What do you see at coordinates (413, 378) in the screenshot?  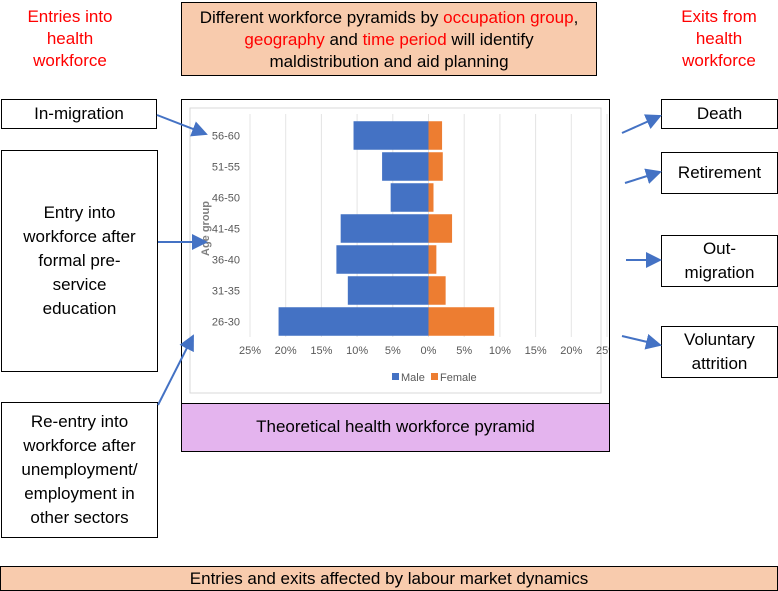 I see `legend-label-male: Male` at bounding box center [413, 378].